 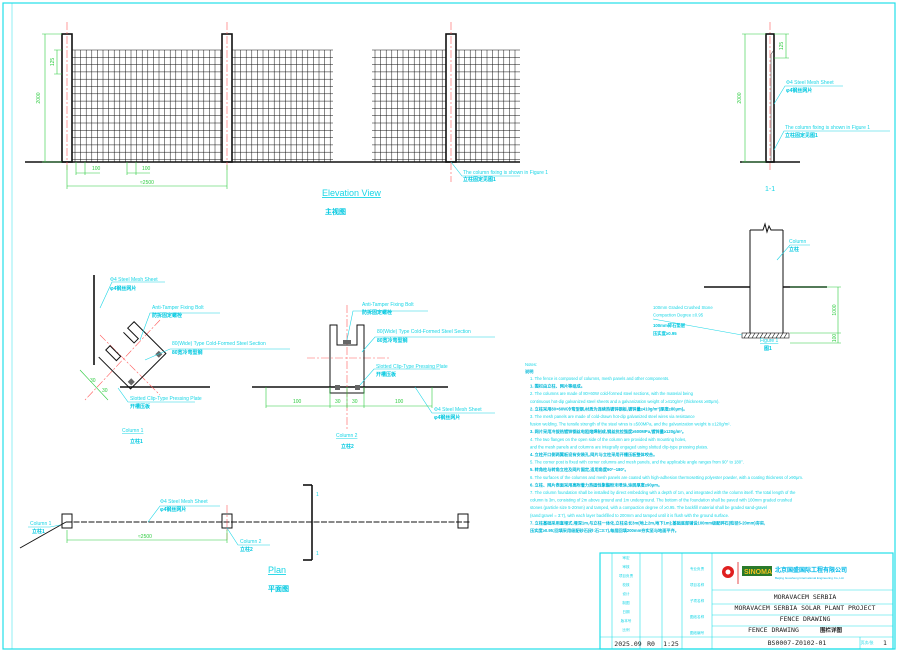 I want to click on section-label: 80(Wide) Type Cold-Formed Steel Section, so click(x=219, y=344).